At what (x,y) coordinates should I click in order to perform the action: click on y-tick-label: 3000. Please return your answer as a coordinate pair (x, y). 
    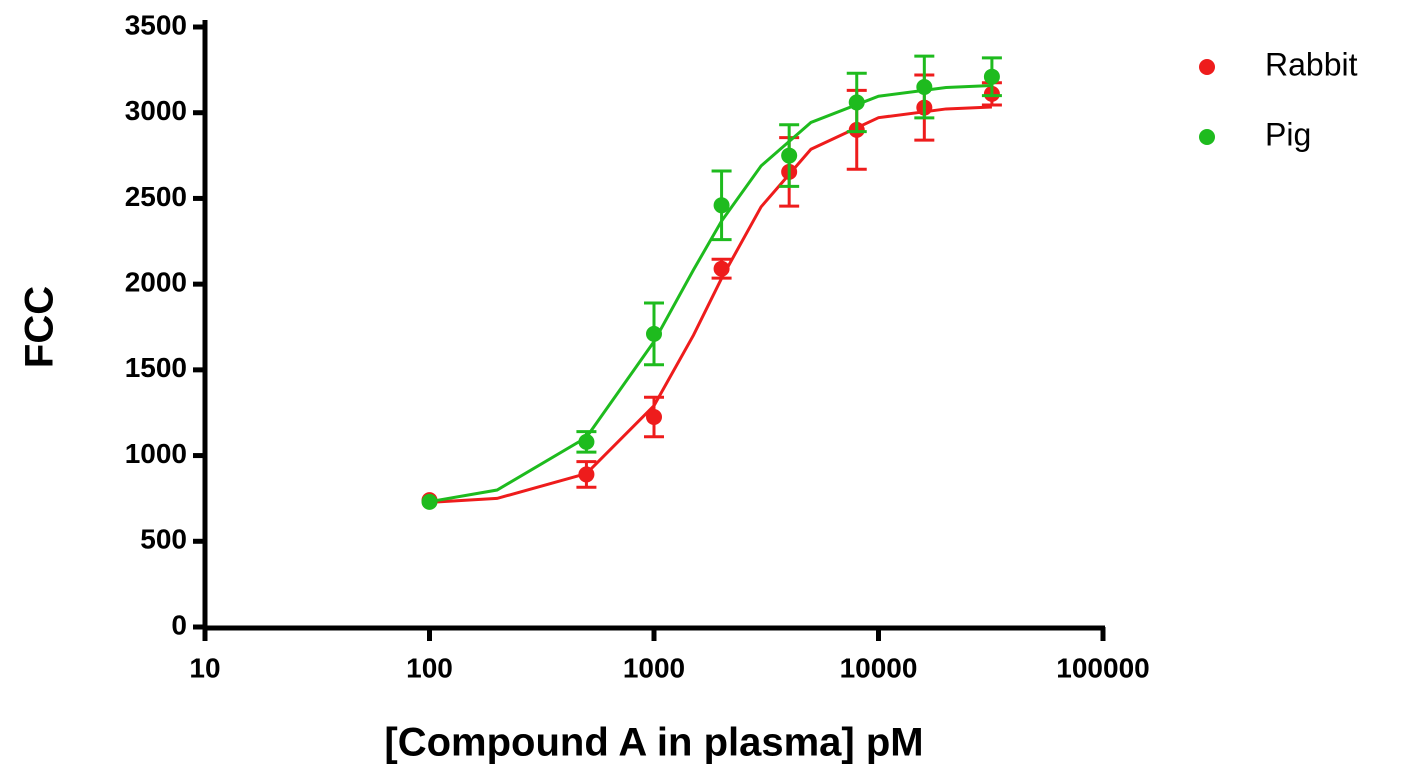
    Looking at the image, I should click on (156, 110).